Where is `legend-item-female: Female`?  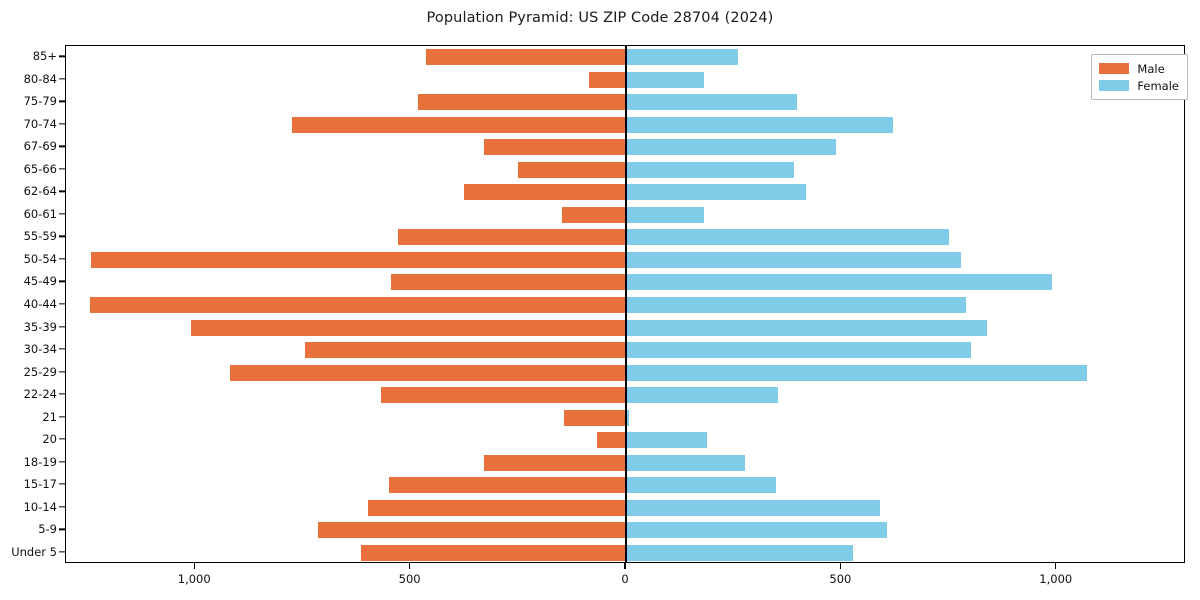 legend-item-female: Female is located at coordinates (1139, 85).